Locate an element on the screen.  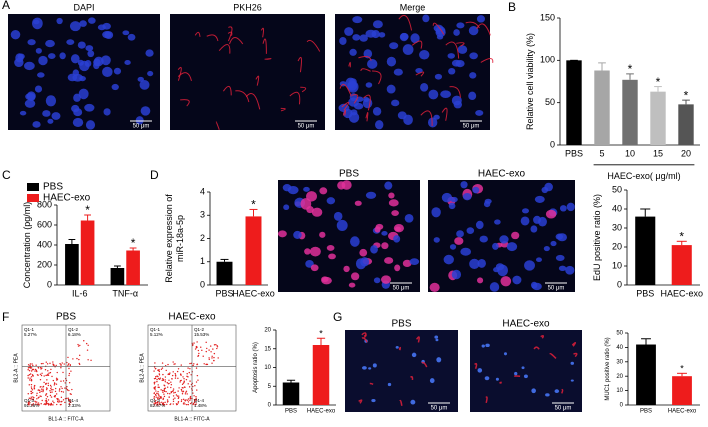
legend-swatch is located at coordinates (33, 187).